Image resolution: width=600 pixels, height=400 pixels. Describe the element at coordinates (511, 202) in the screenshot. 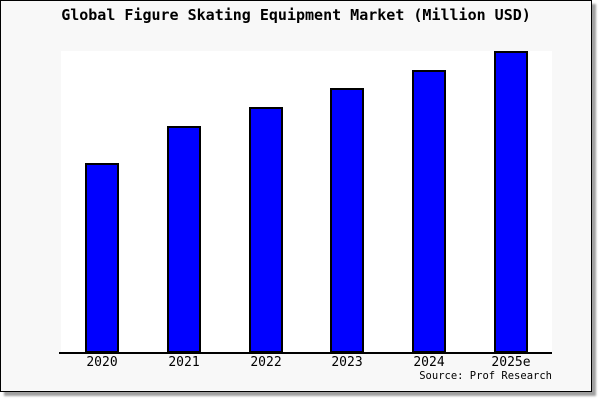

I see `bar-2025e` at that location.